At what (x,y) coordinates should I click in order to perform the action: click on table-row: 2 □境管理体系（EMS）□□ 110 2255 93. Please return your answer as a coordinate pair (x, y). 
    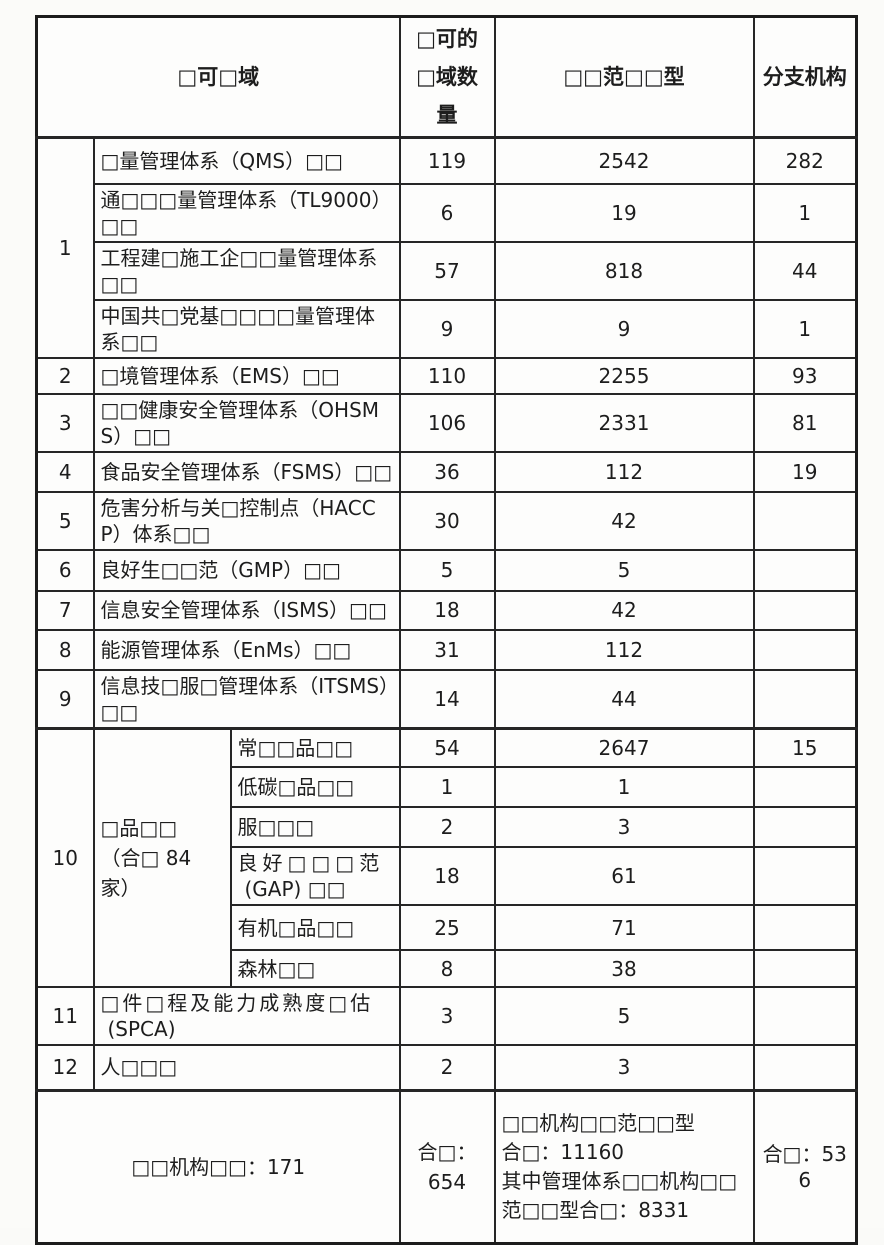
    Looking at the image, I should click on (446, 375).